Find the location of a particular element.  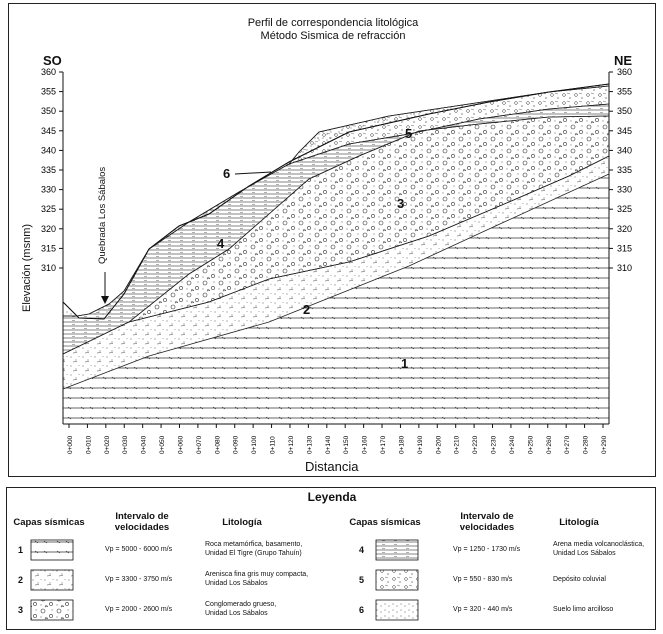

layer-label-2: 2 is located at coordinates (307, 309).